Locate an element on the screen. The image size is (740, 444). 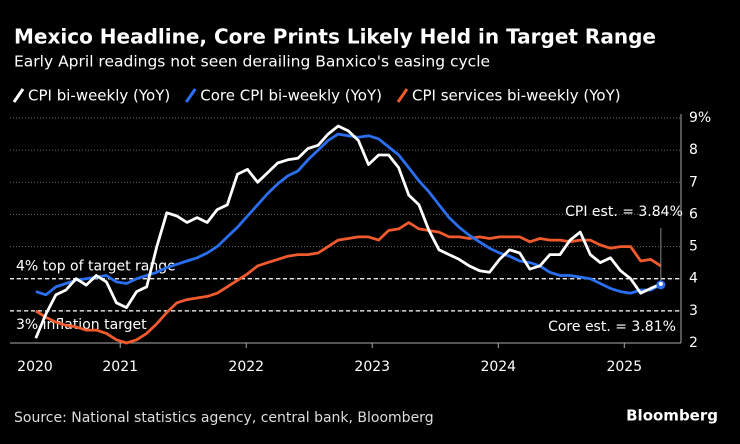
x-tick-label: 2024 is located at coordinates (498, 367).